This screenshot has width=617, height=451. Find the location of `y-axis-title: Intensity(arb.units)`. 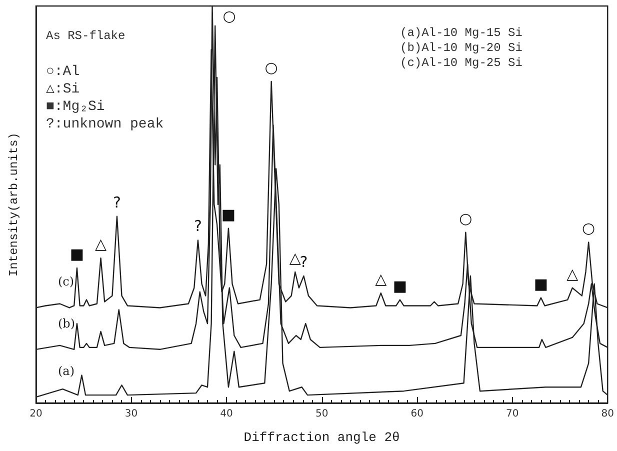

y-axis-title: Intensity(arb.units) is located at coordinates (14, 204).